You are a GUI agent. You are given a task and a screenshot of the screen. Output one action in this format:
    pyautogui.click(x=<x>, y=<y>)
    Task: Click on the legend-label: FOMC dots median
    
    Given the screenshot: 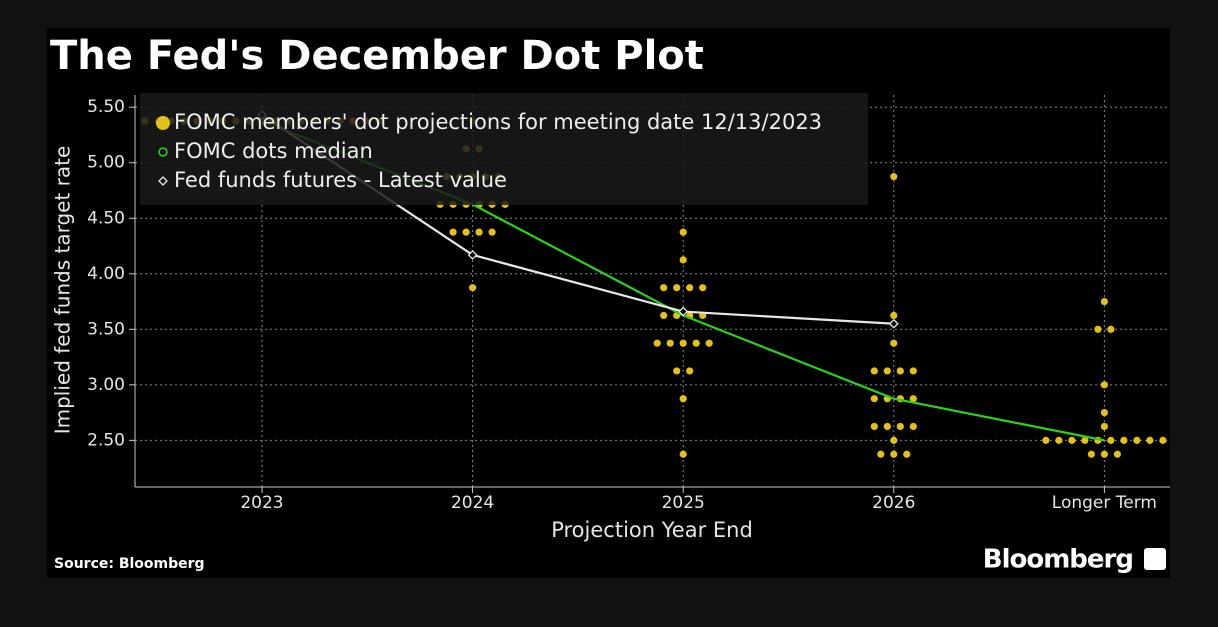 What is the action you would take?
    pyautogui.click(x=273, y=151)
    